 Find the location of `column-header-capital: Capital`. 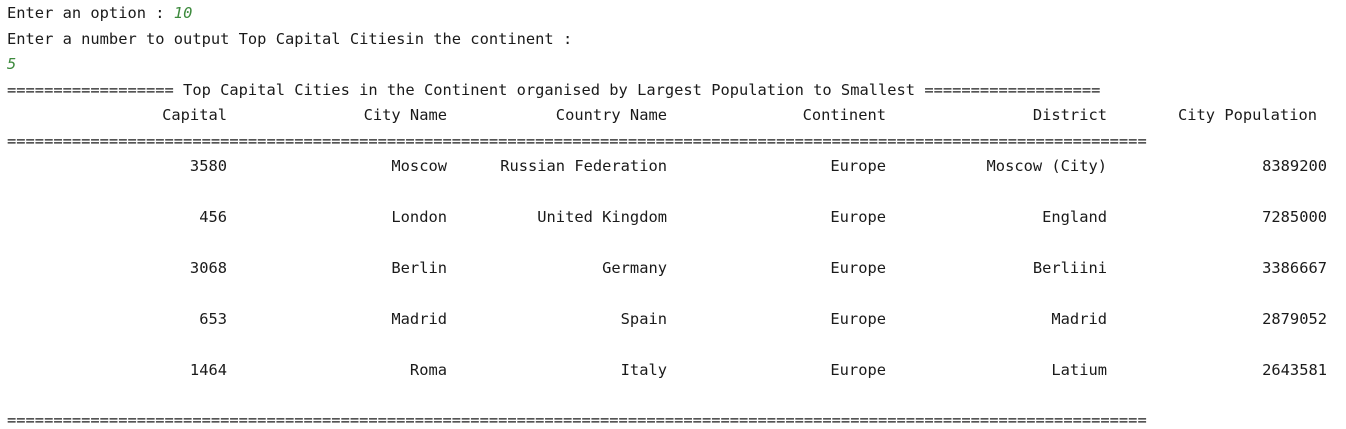

column-header-capital: Capital is located at coordinates (194, 115).